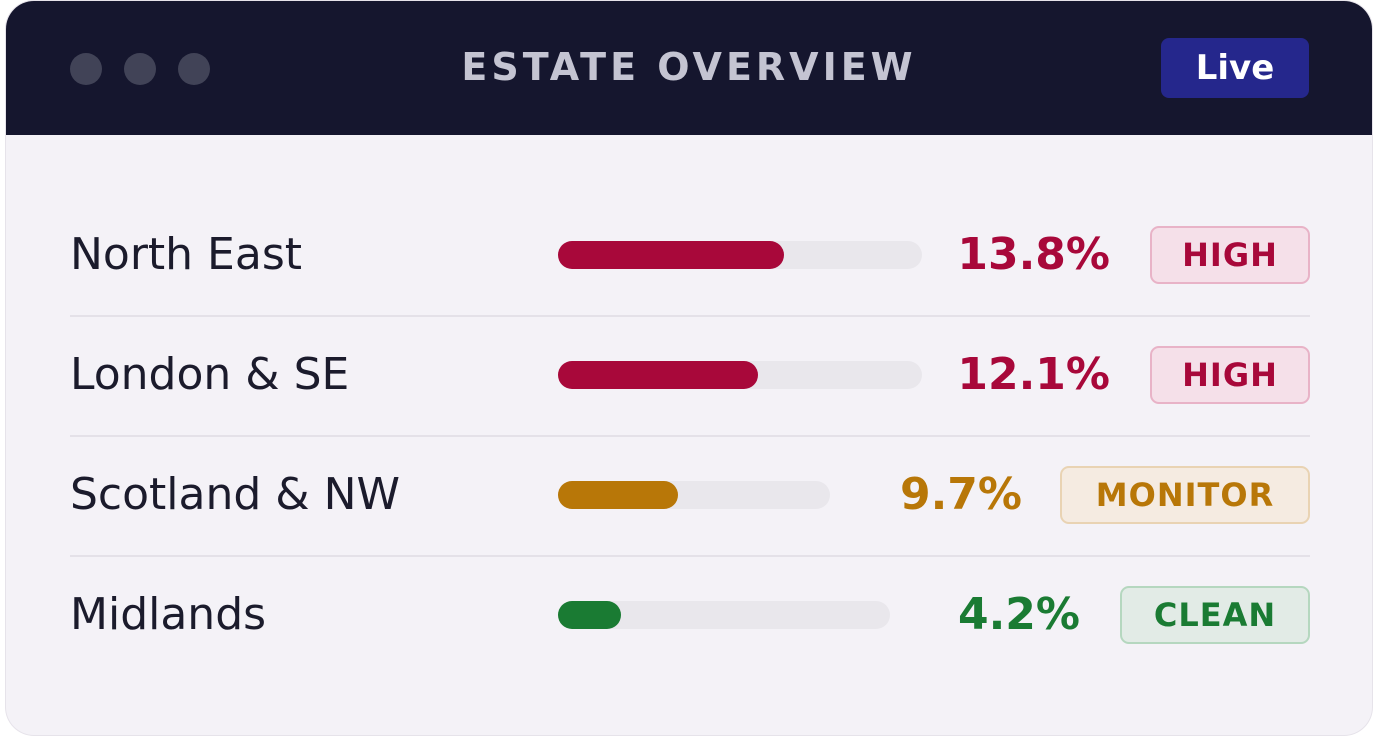 This screenshot has height=738, width=1374. Describe the element at coordinates (140, 69) in the screenshot. I see `window-control-minimize` at that location.